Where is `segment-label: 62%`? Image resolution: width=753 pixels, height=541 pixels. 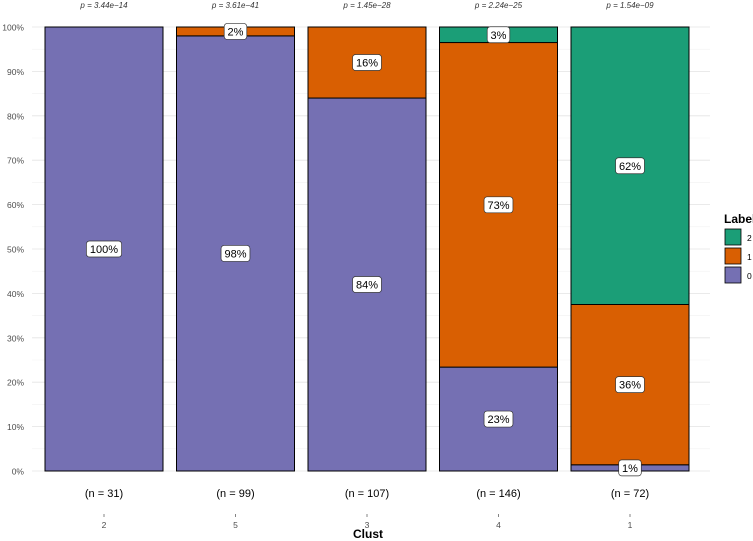 segment-label: 62% is located at coordinates (630, 167).